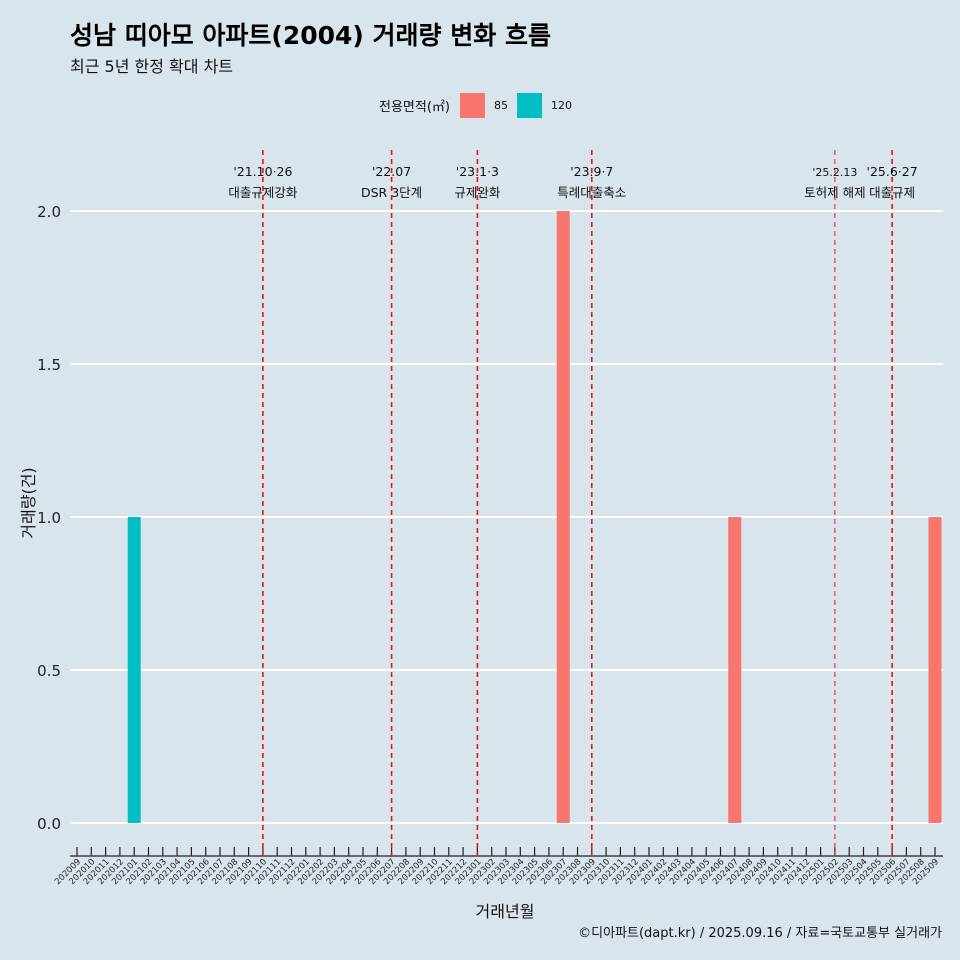 This screenshot has width=960, height=960. What do you see at coordinates (477, 171) in the screenshot?
I see `event-date: '23.1·3` at bounding box center [477, 171].